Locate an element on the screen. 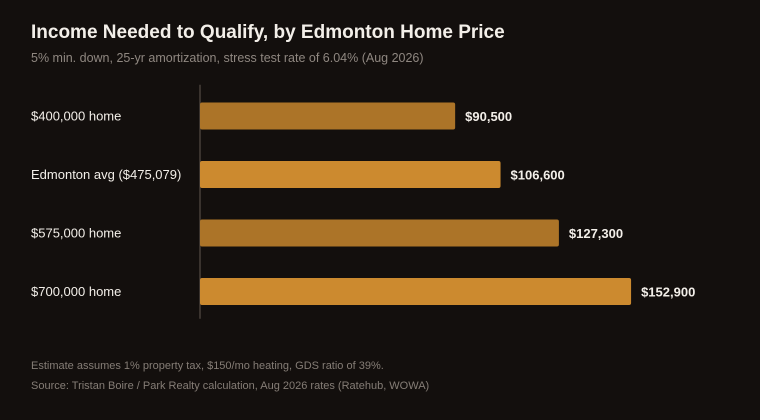  value-label: $152,900 is located at coordinates (668, 292).